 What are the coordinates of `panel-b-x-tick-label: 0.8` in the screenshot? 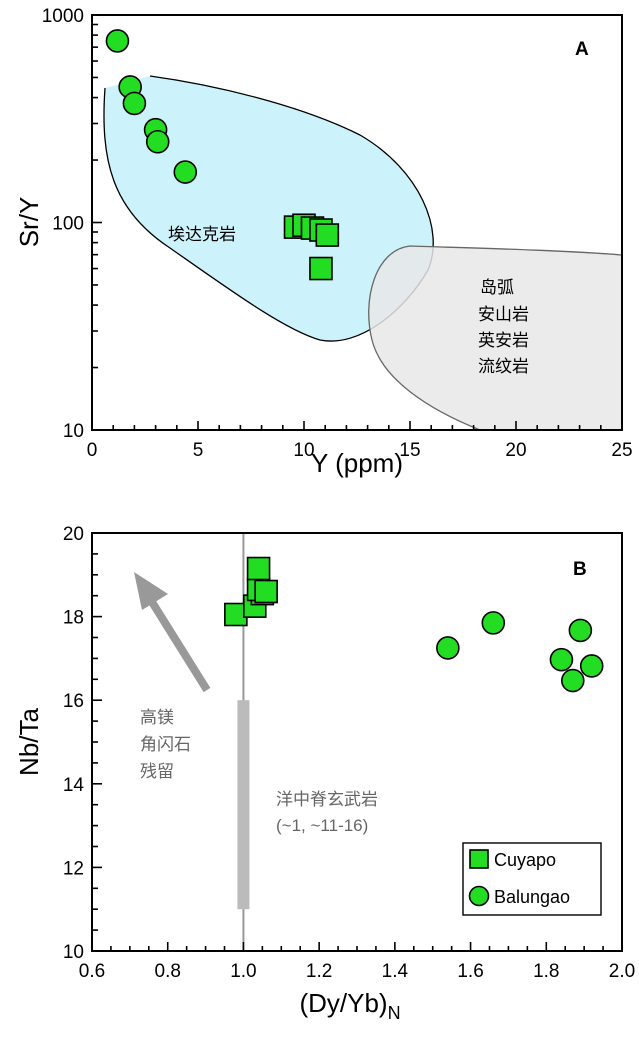 It's located at (168, 971).